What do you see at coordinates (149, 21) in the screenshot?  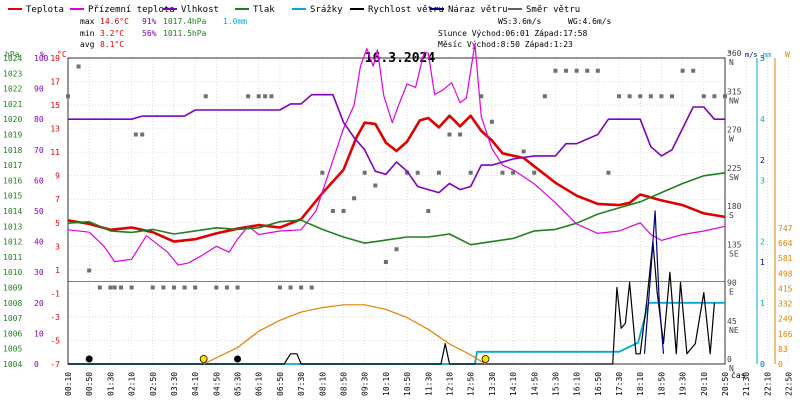 I see `stat-max-hum: 91%` at bounding box center [149, 21].